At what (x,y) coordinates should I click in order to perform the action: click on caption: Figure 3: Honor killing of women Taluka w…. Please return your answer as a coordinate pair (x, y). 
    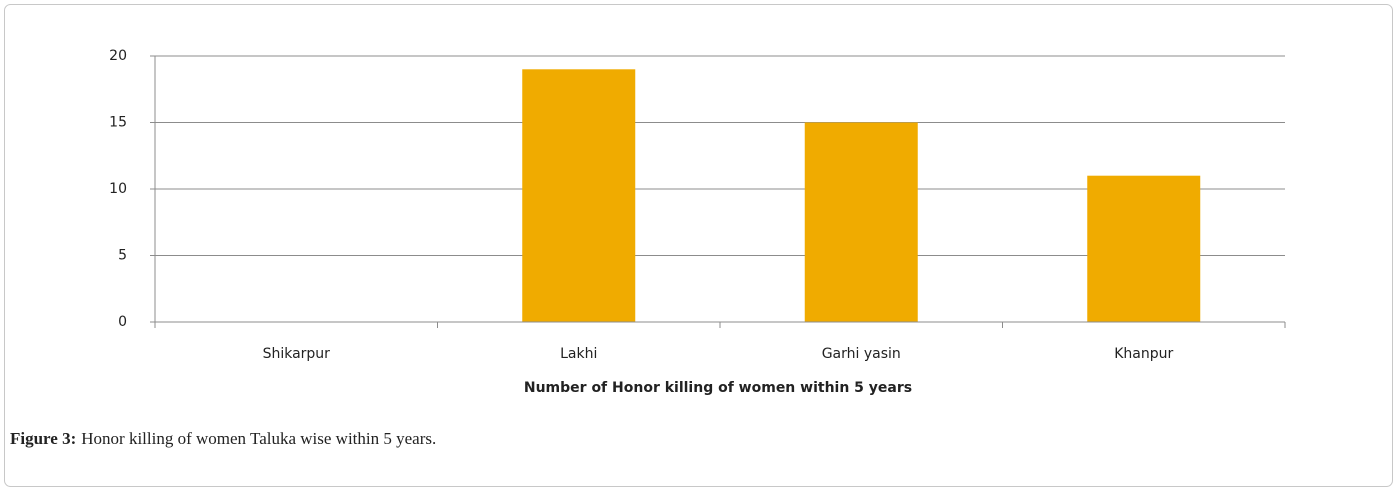
    Looking at the image, I should click on (223, 438).